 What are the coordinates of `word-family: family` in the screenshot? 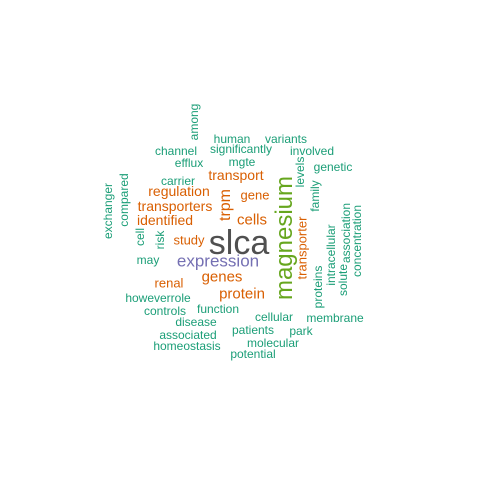 It's located at (315, 196).